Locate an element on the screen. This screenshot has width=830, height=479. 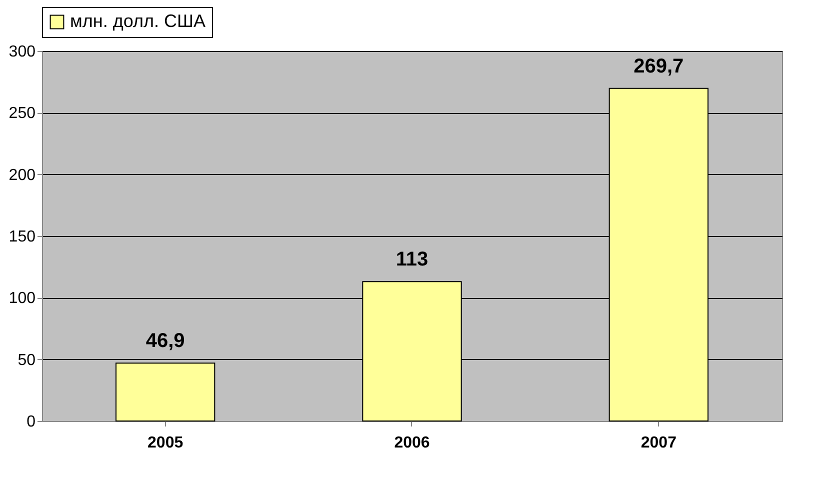
legend-label: млн. долл. США is located at coordinates (138, 21).